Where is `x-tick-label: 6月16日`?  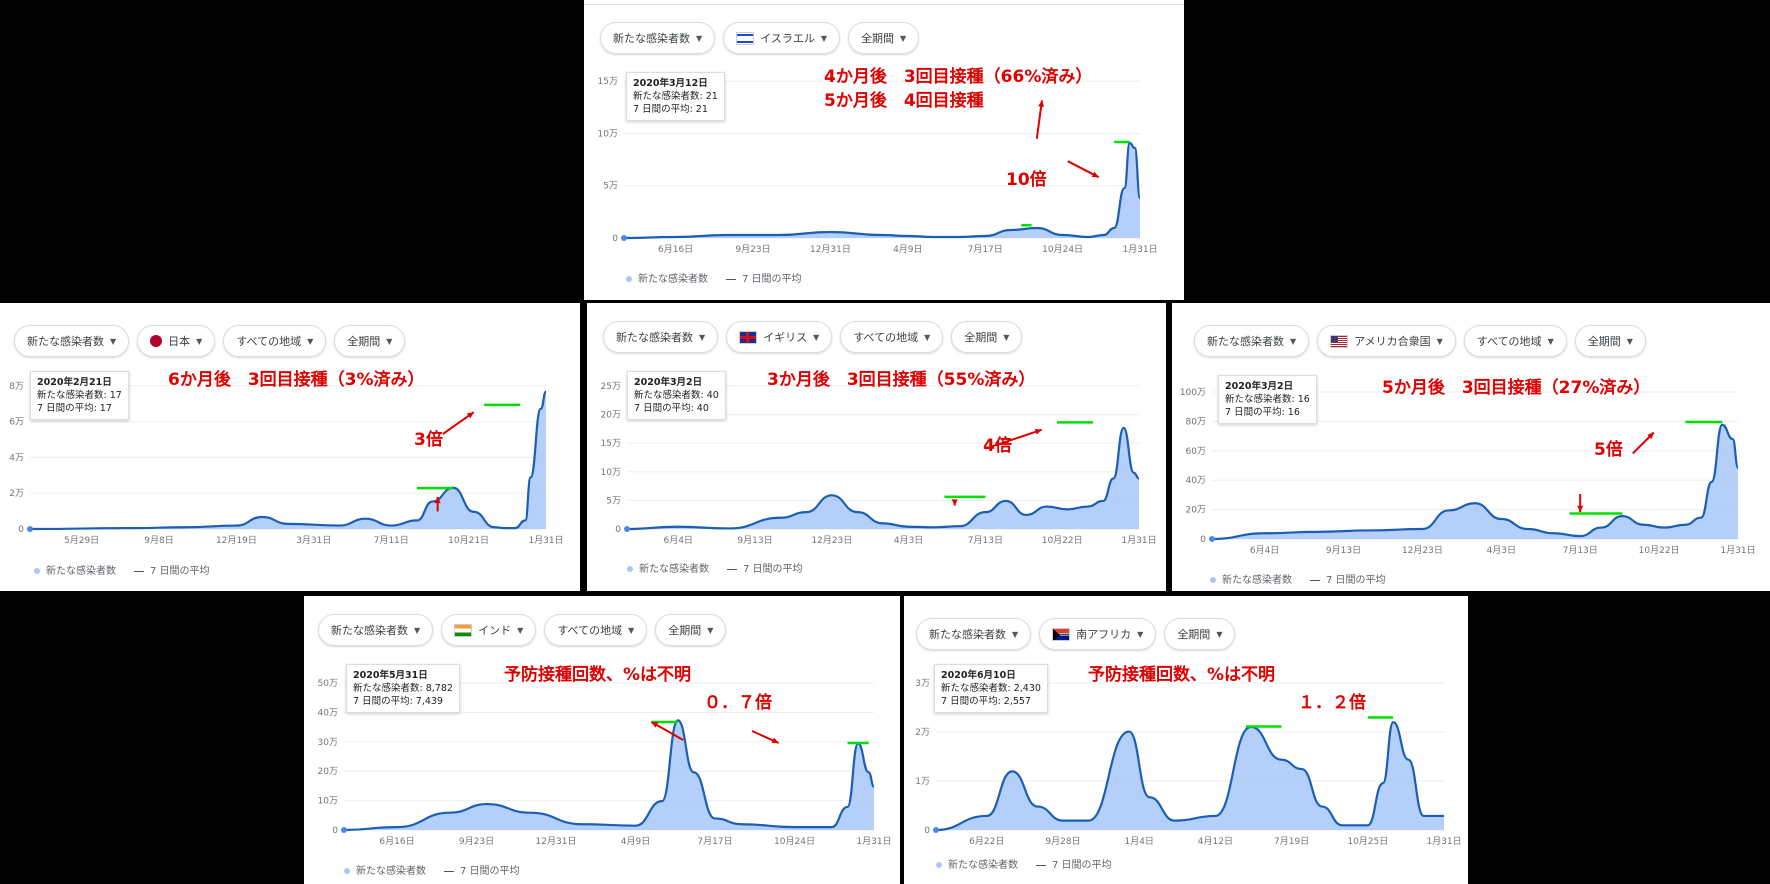 x-tick-label: 6月16日 is located at coordinates (675, 249).